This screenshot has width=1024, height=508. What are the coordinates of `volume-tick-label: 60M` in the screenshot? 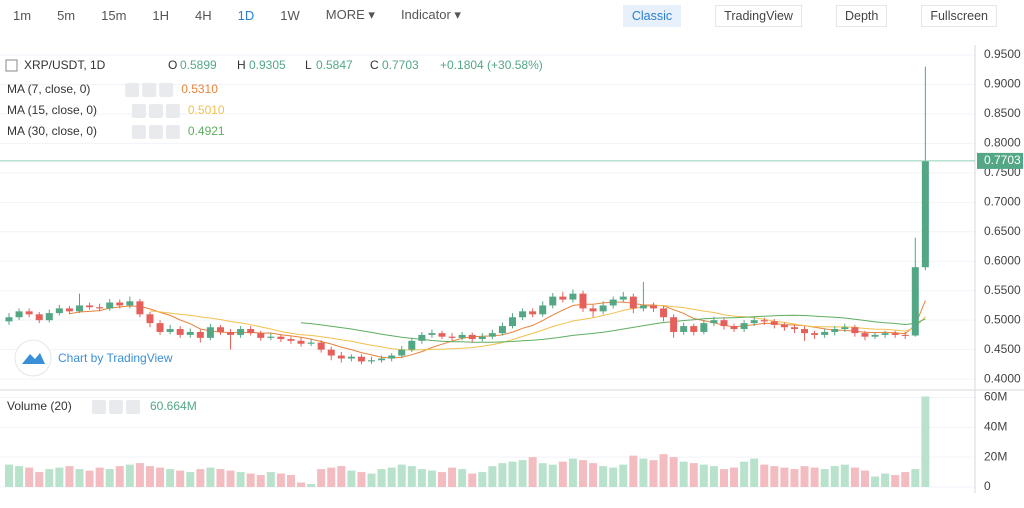 It's located at (995, 397).